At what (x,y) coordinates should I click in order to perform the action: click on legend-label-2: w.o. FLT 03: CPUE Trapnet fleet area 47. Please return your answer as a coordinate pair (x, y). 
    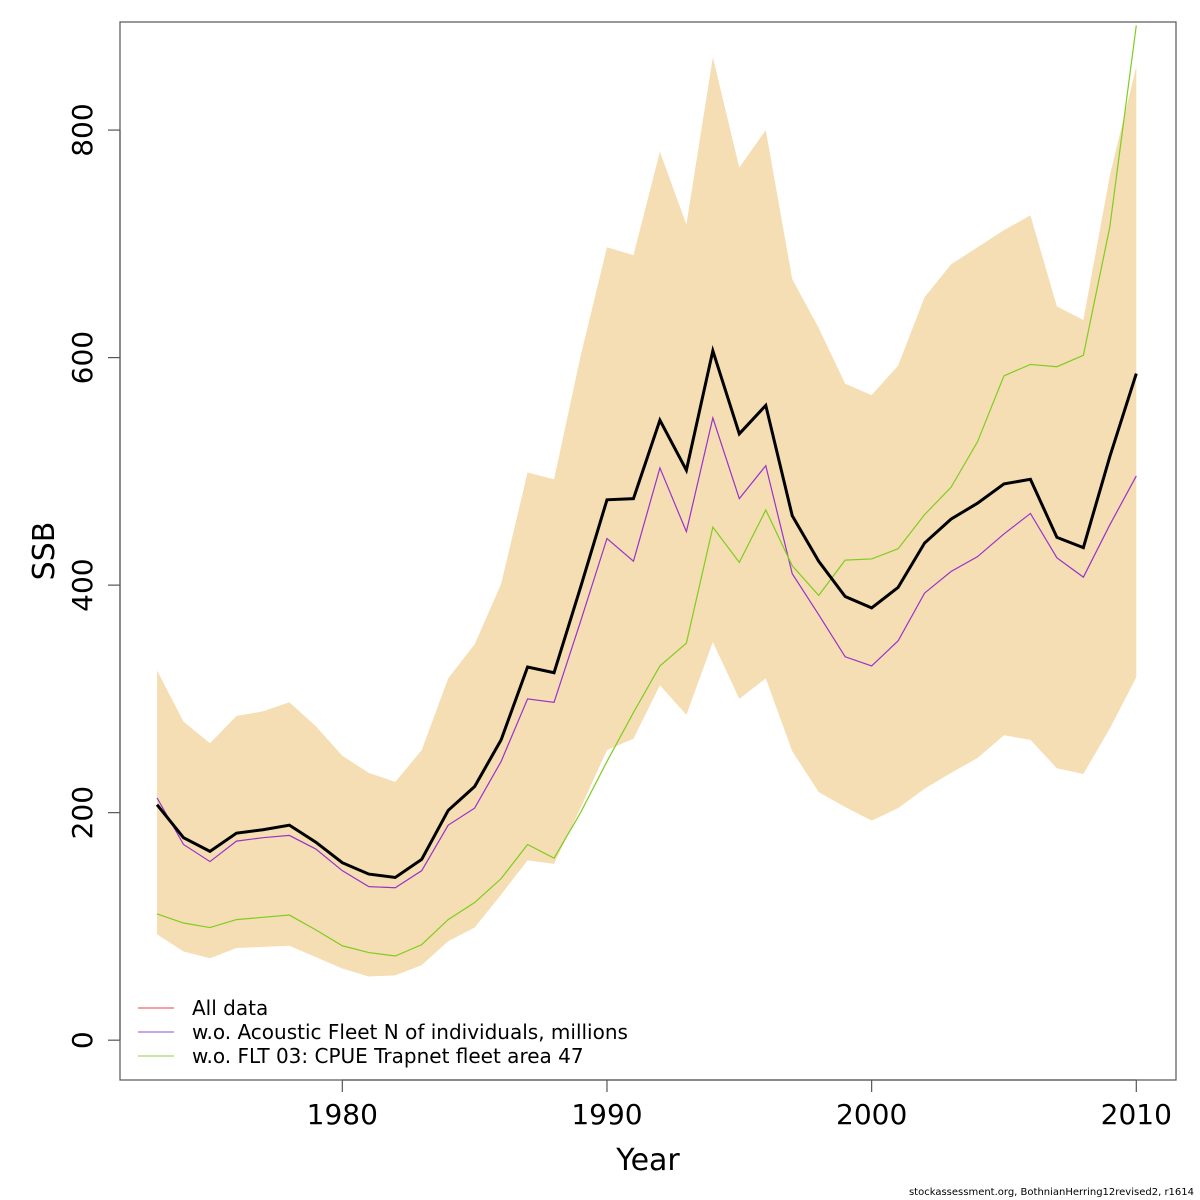
    Looking at the image, I should click on (388, 1056).